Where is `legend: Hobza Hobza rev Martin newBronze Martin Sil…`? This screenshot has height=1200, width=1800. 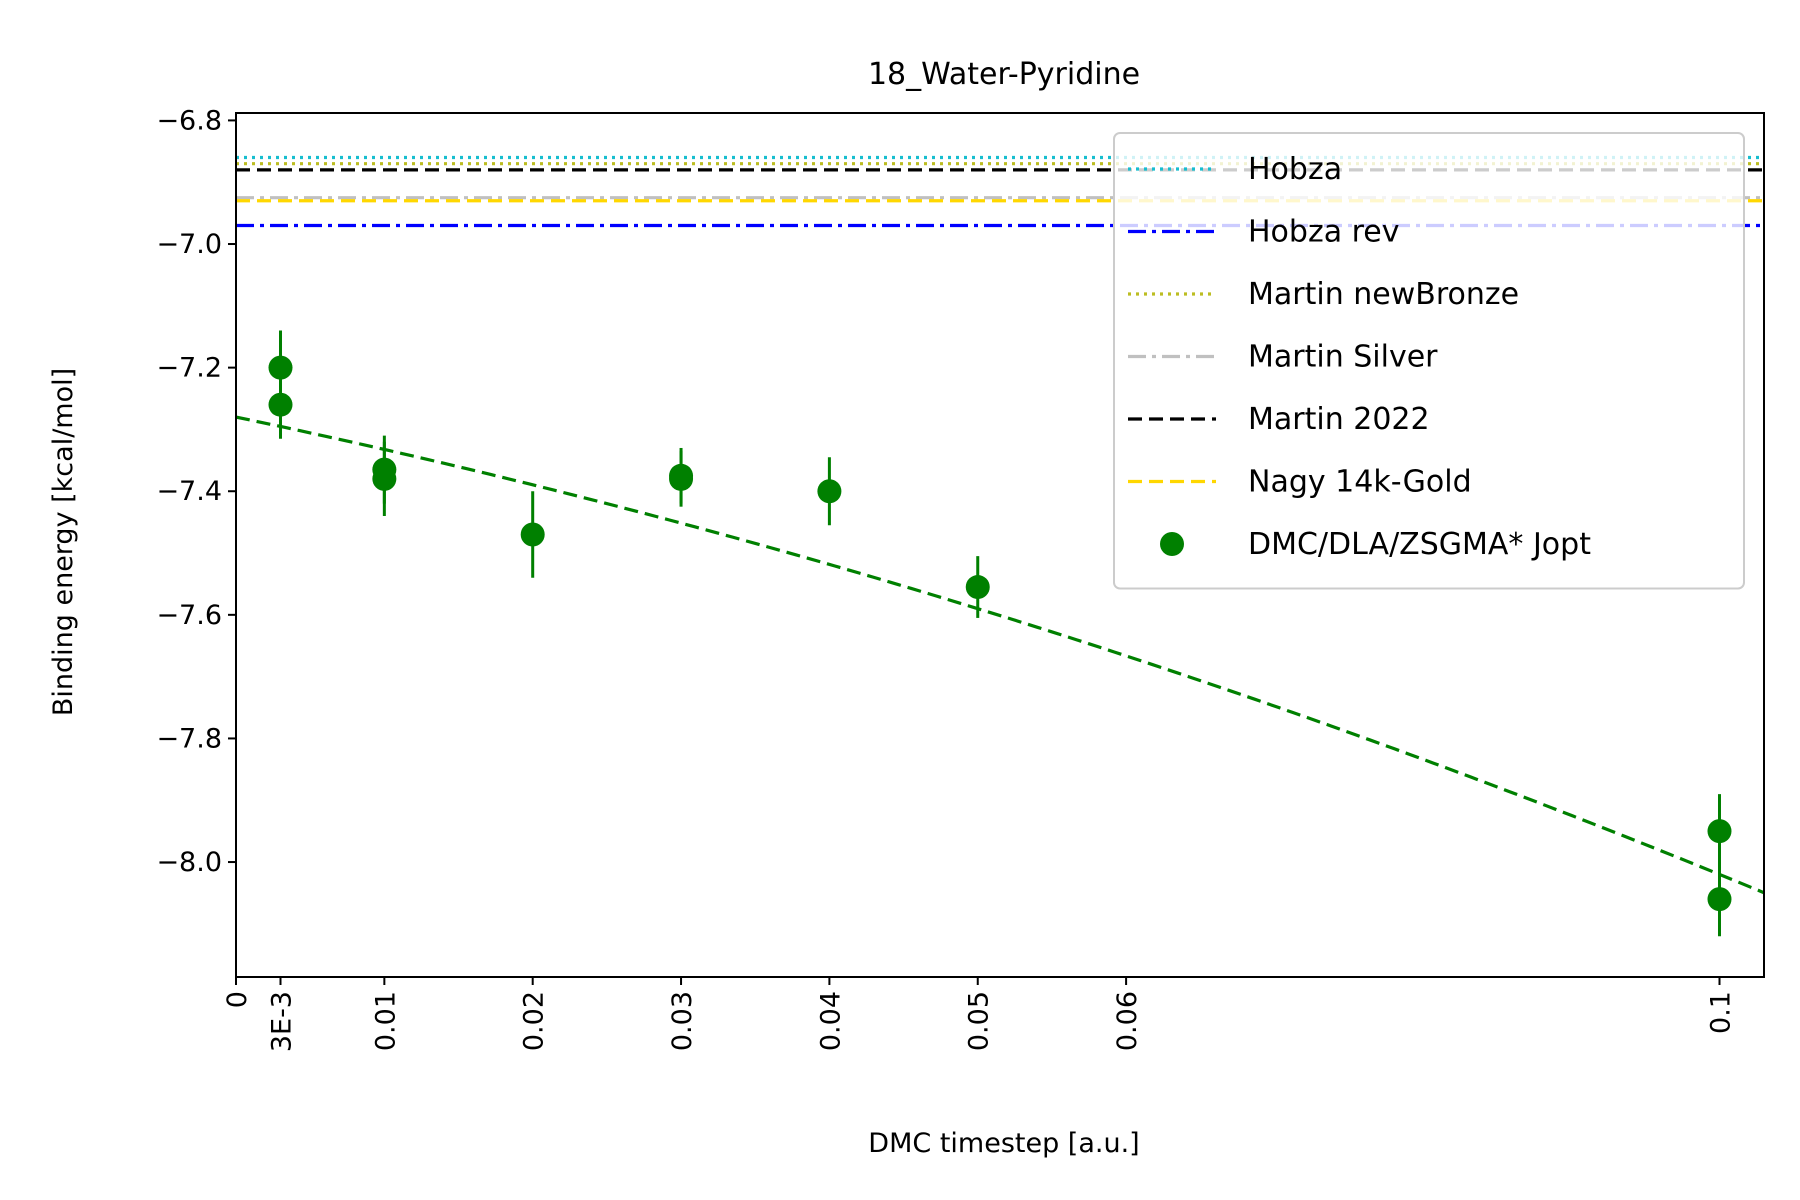 legend: Hobza Hobza rev Martin newBronze Martin Sil… is located at coordinates (1429, 361).